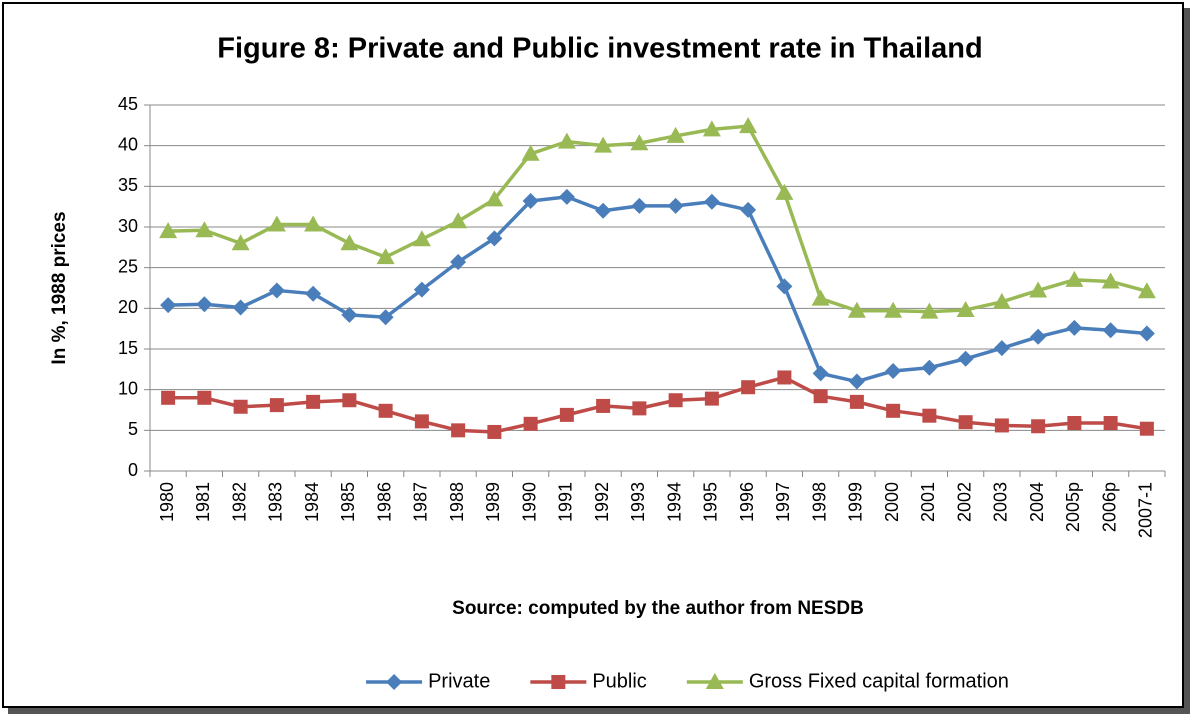  I want to click on x-tick-label: 2004, so click(1037, 502).